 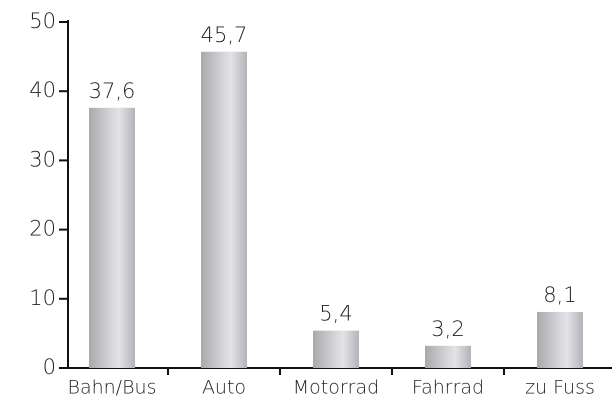 I want to click on value-label: 45,7, so click(x=224, y=35).